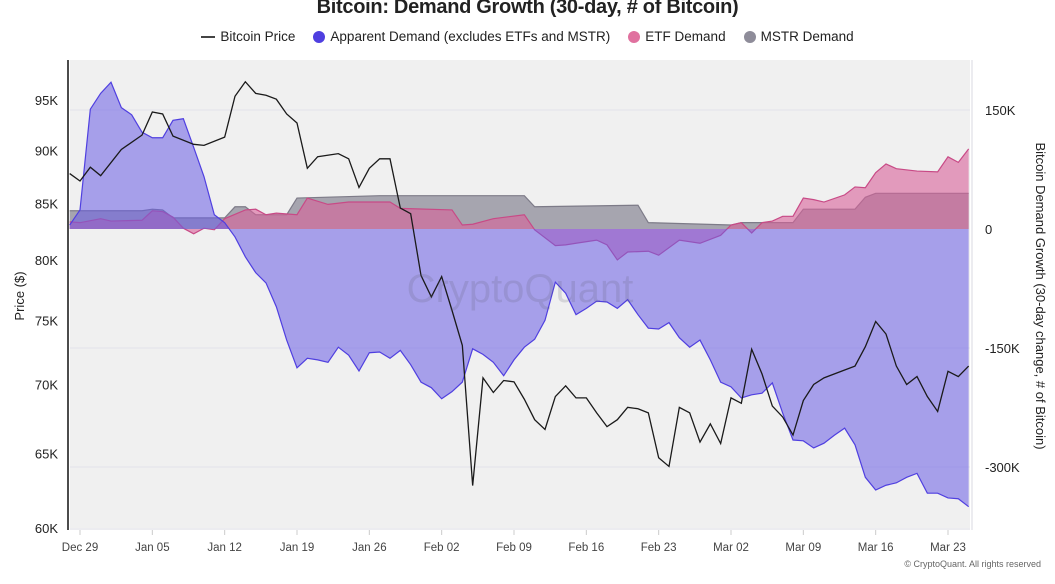 The width and height of the screenshot is (1055, 584). What do you see at coordinates (152, 548) in the screenshot?
I see `x-tick-label: Jan 05` at bounding box center [152, 548].